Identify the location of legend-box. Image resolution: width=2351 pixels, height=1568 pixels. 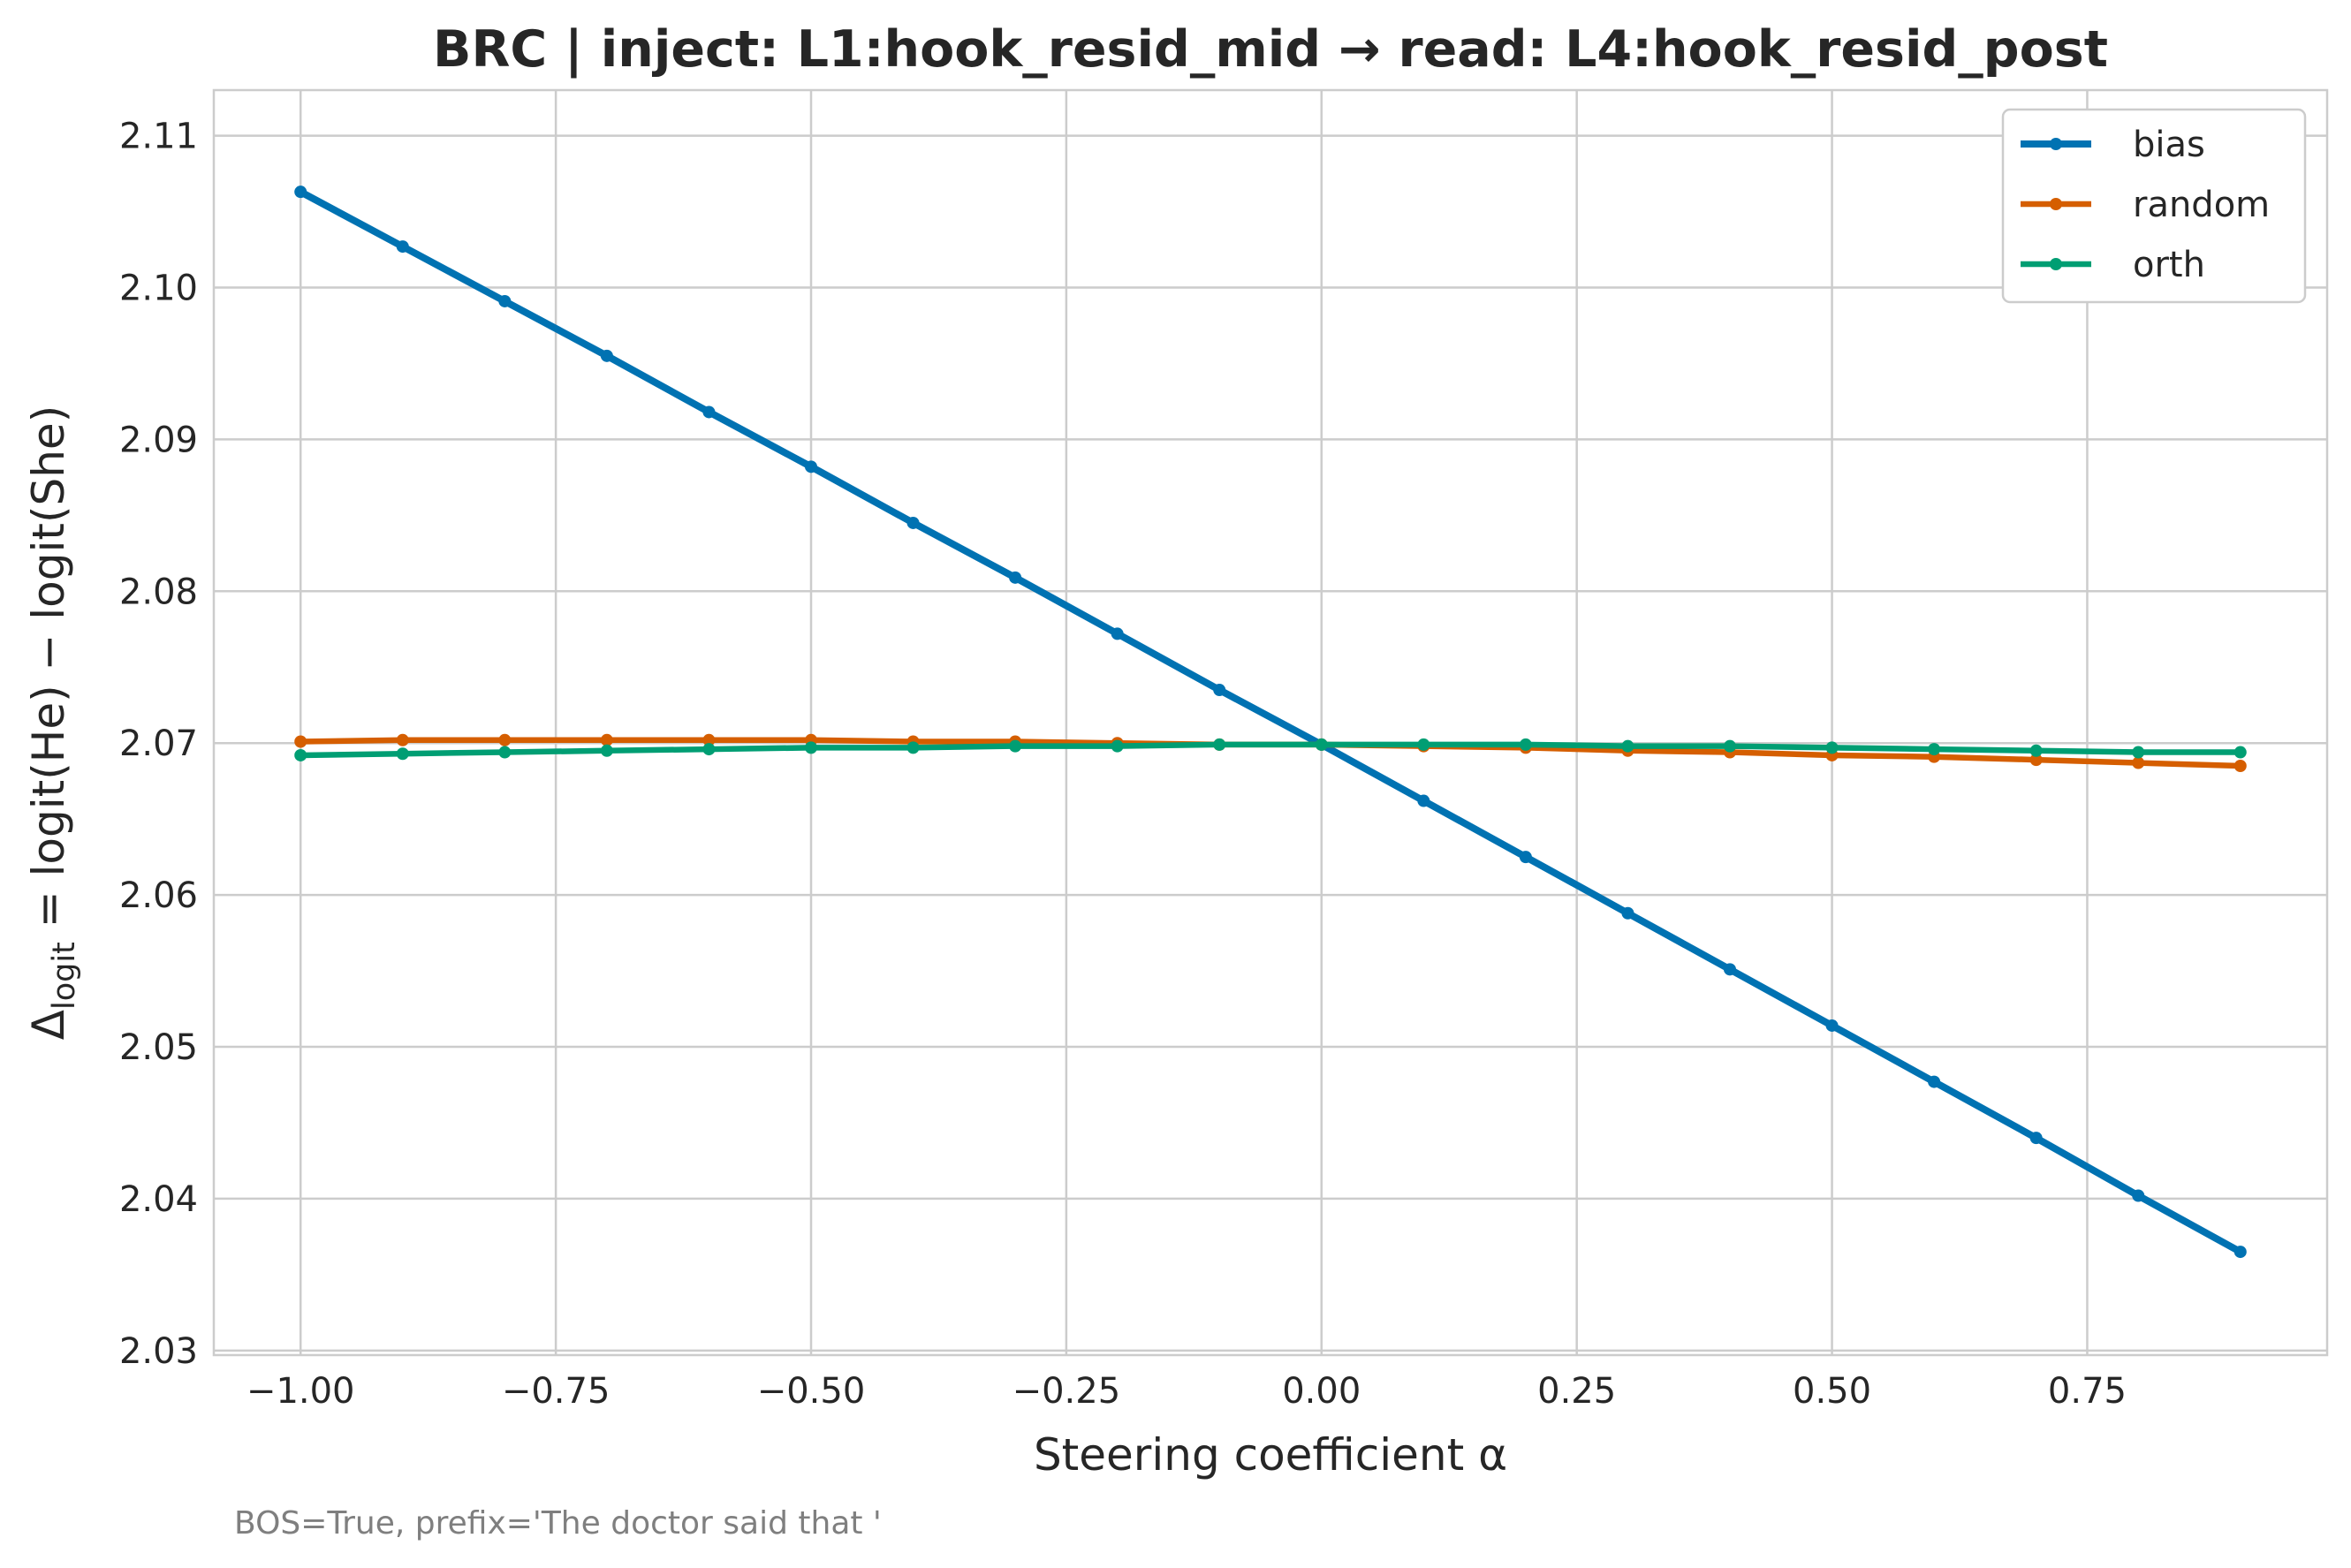
(2154, 206).